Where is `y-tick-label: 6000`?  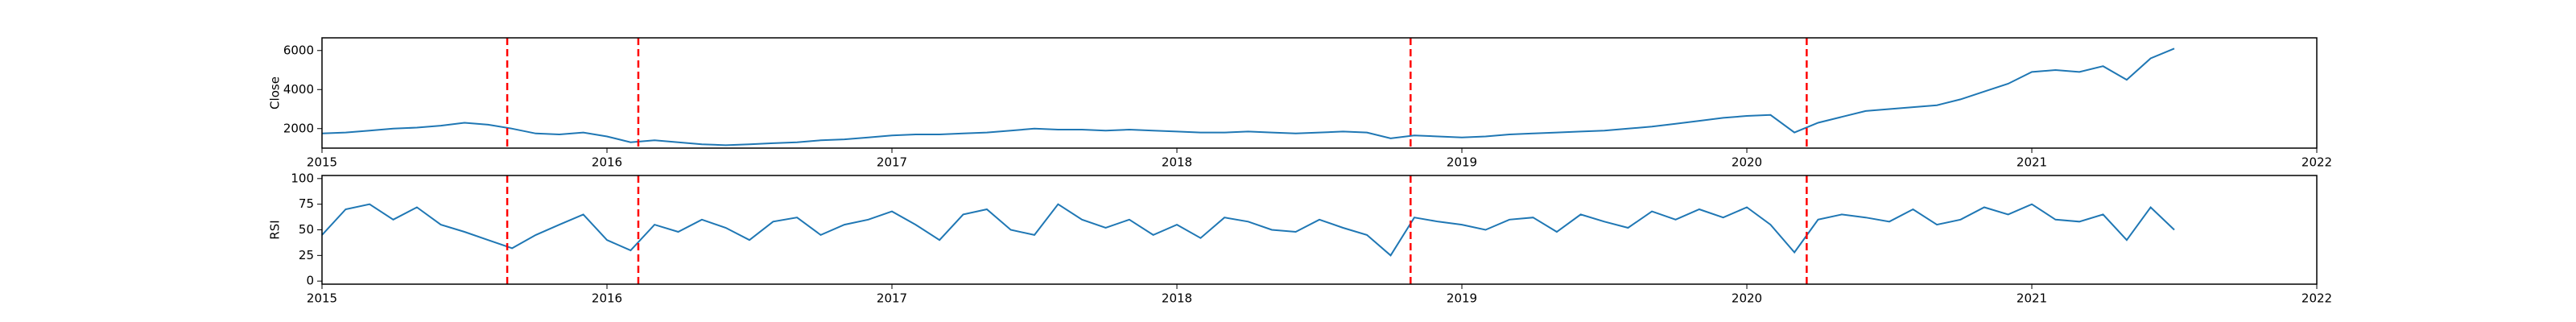 y-tick-label: 6000 is located at coordinates (298, 50).